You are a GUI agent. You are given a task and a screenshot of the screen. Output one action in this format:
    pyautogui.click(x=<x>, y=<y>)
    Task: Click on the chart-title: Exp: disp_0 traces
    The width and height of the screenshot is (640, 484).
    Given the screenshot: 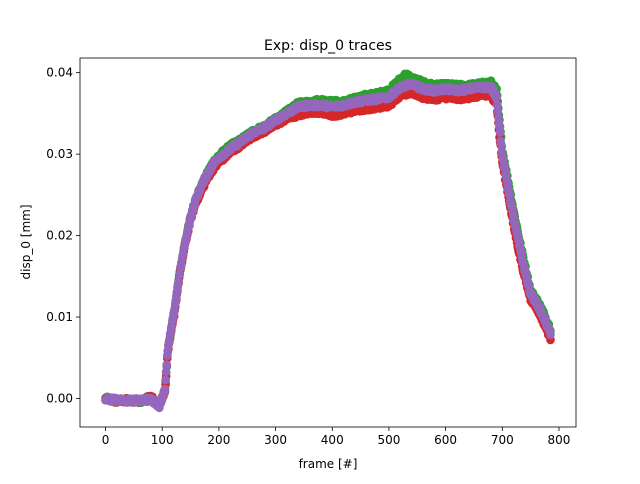 What is the action you would take?
    pyautogui.click(x=328, y=46)
    